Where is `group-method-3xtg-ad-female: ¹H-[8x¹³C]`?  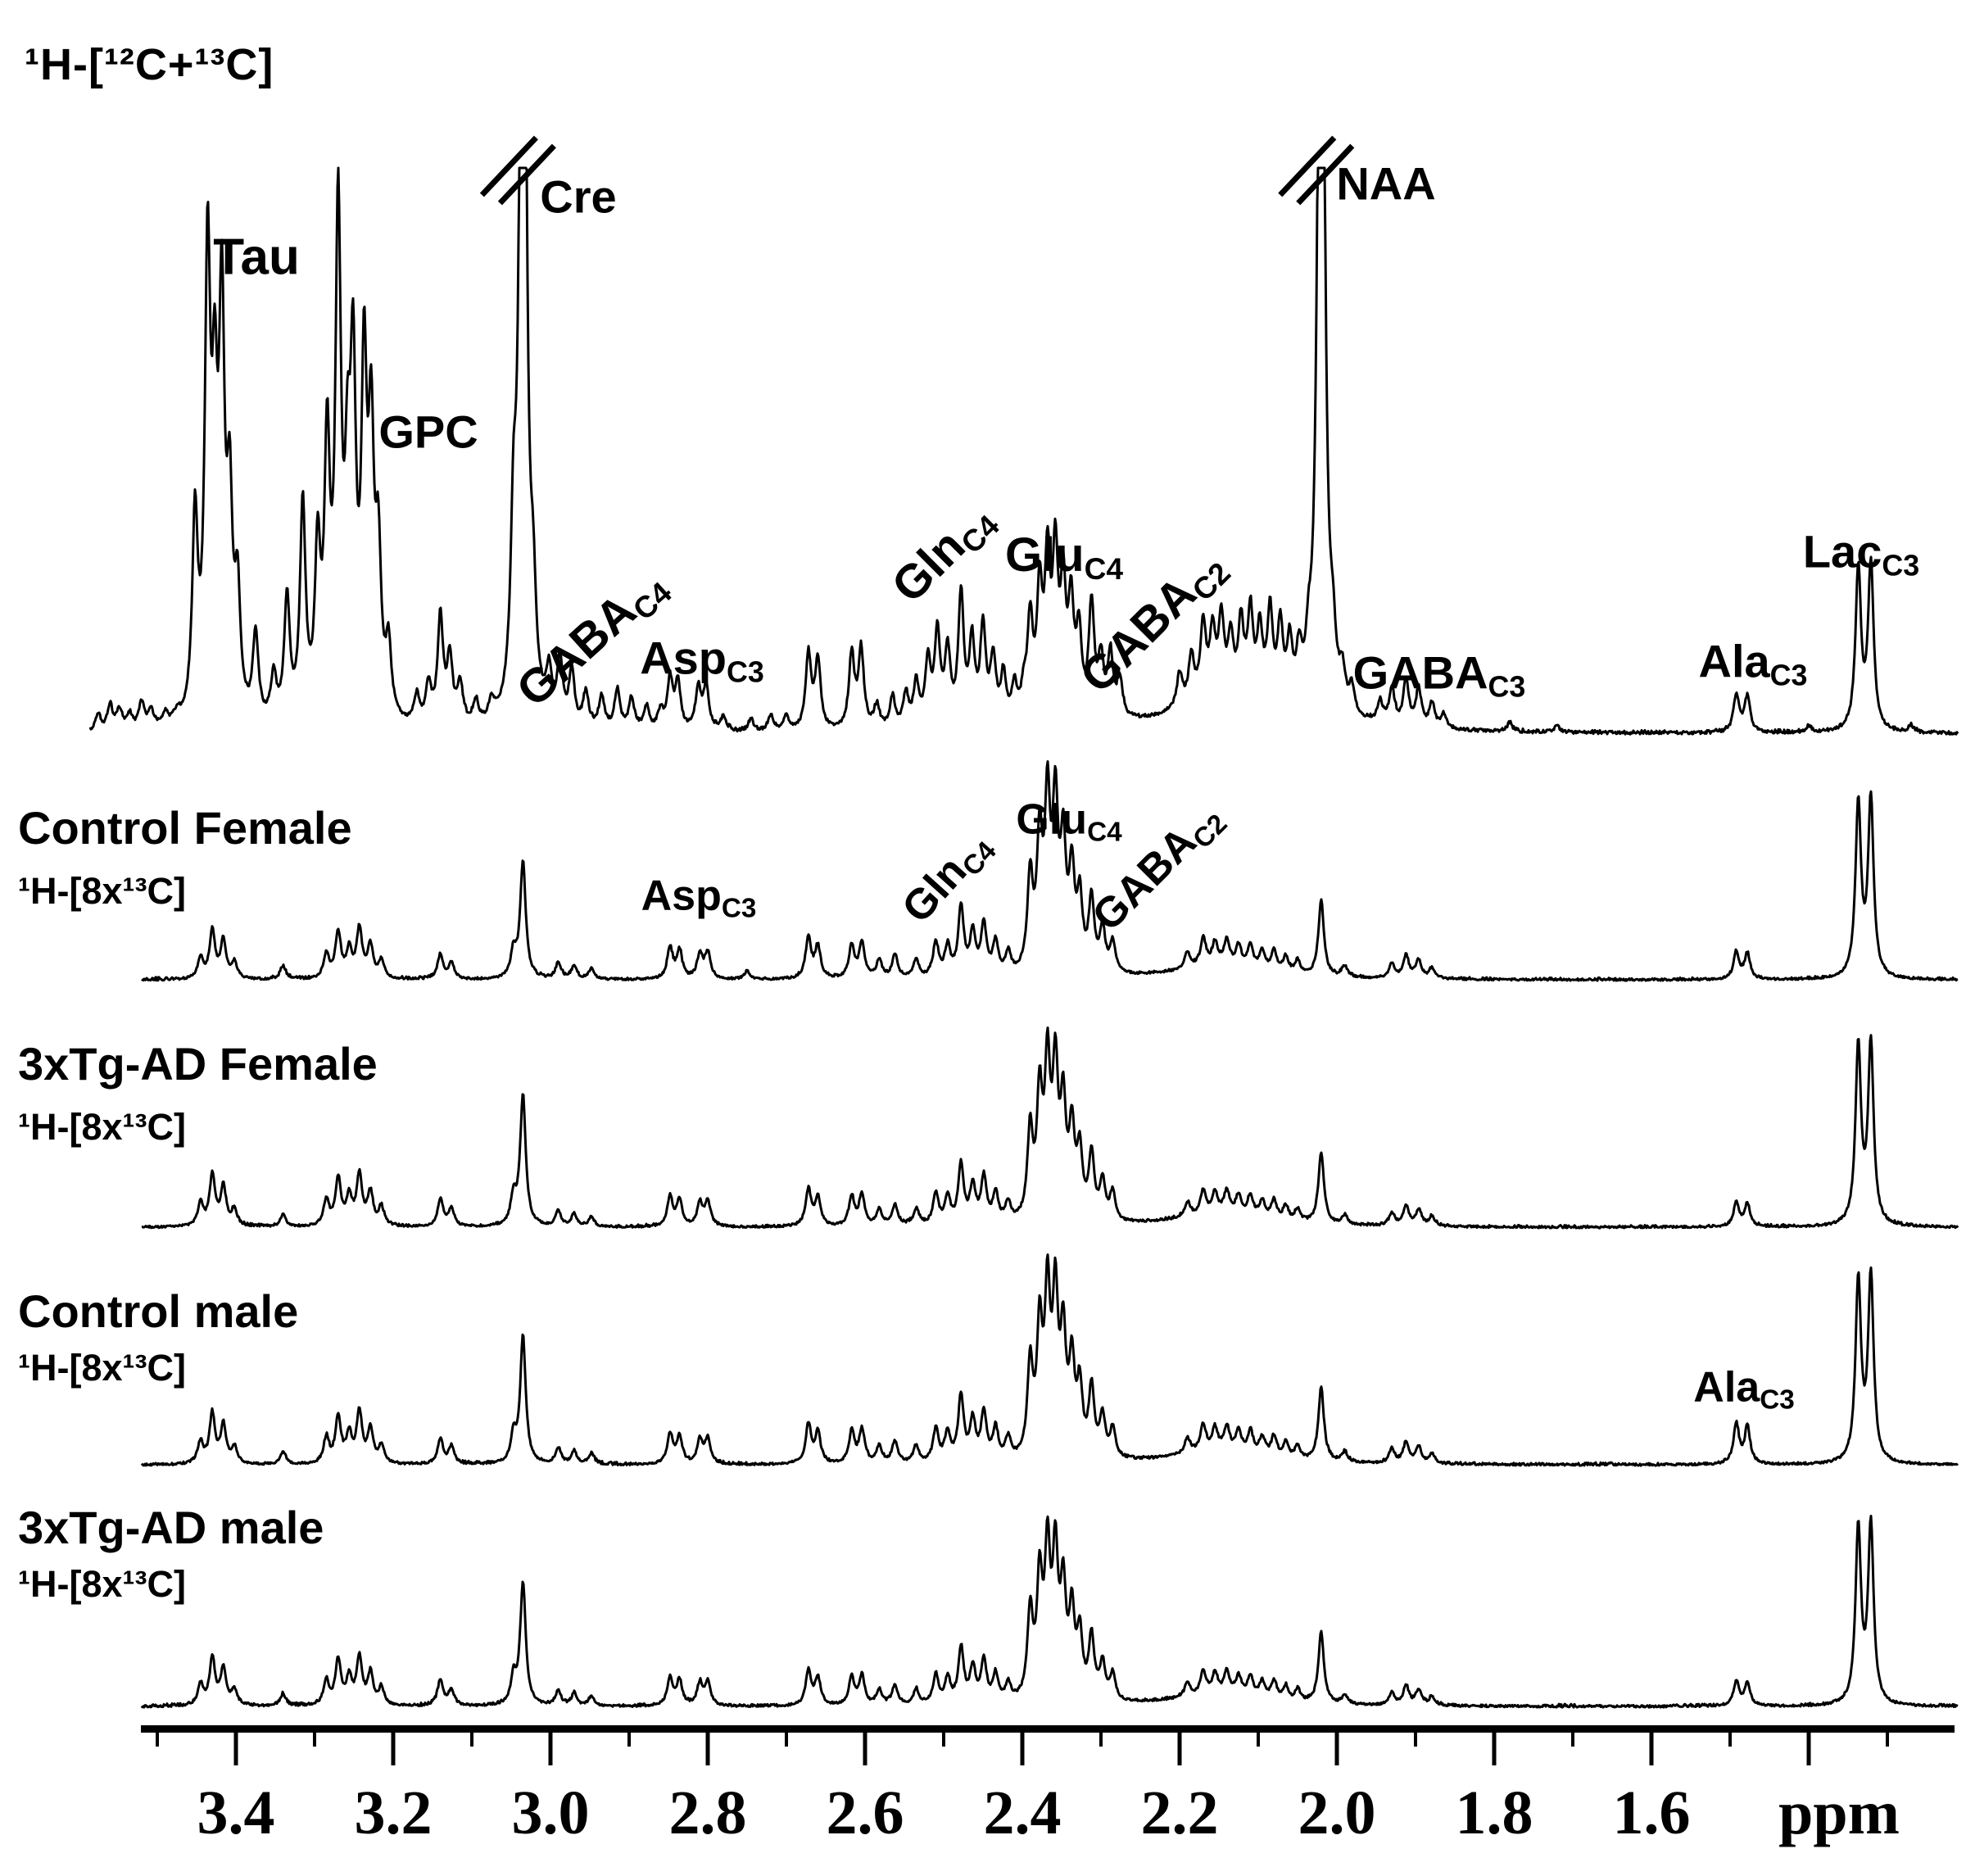 group-method-3xtg-ad-female: ¹H-[8x¹³C] is located at coordinates (102, 1127).